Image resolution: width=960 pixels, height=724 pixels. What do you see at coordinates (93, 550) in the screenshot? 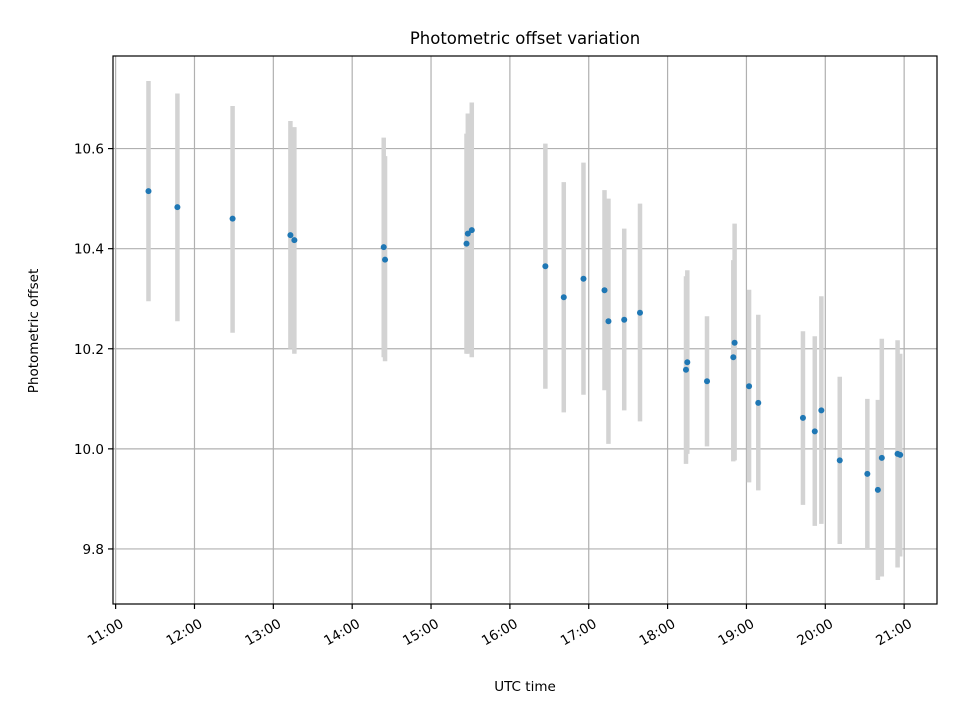
I see `y-tick-label: 9.8` at bounding box center [93, 550].